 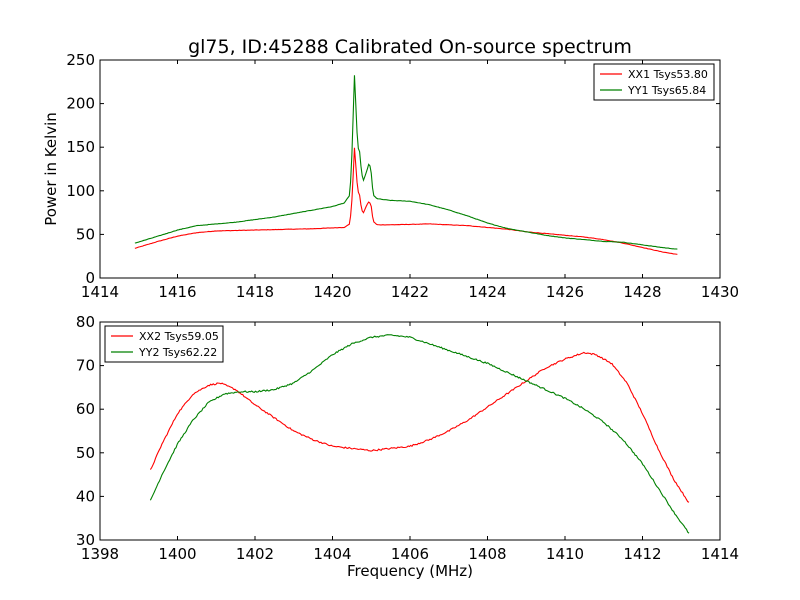 What do you see at coordinates (85, 366) in the screenshot?
I see `y-tick-label: 70` at bounding box center [85, 366].